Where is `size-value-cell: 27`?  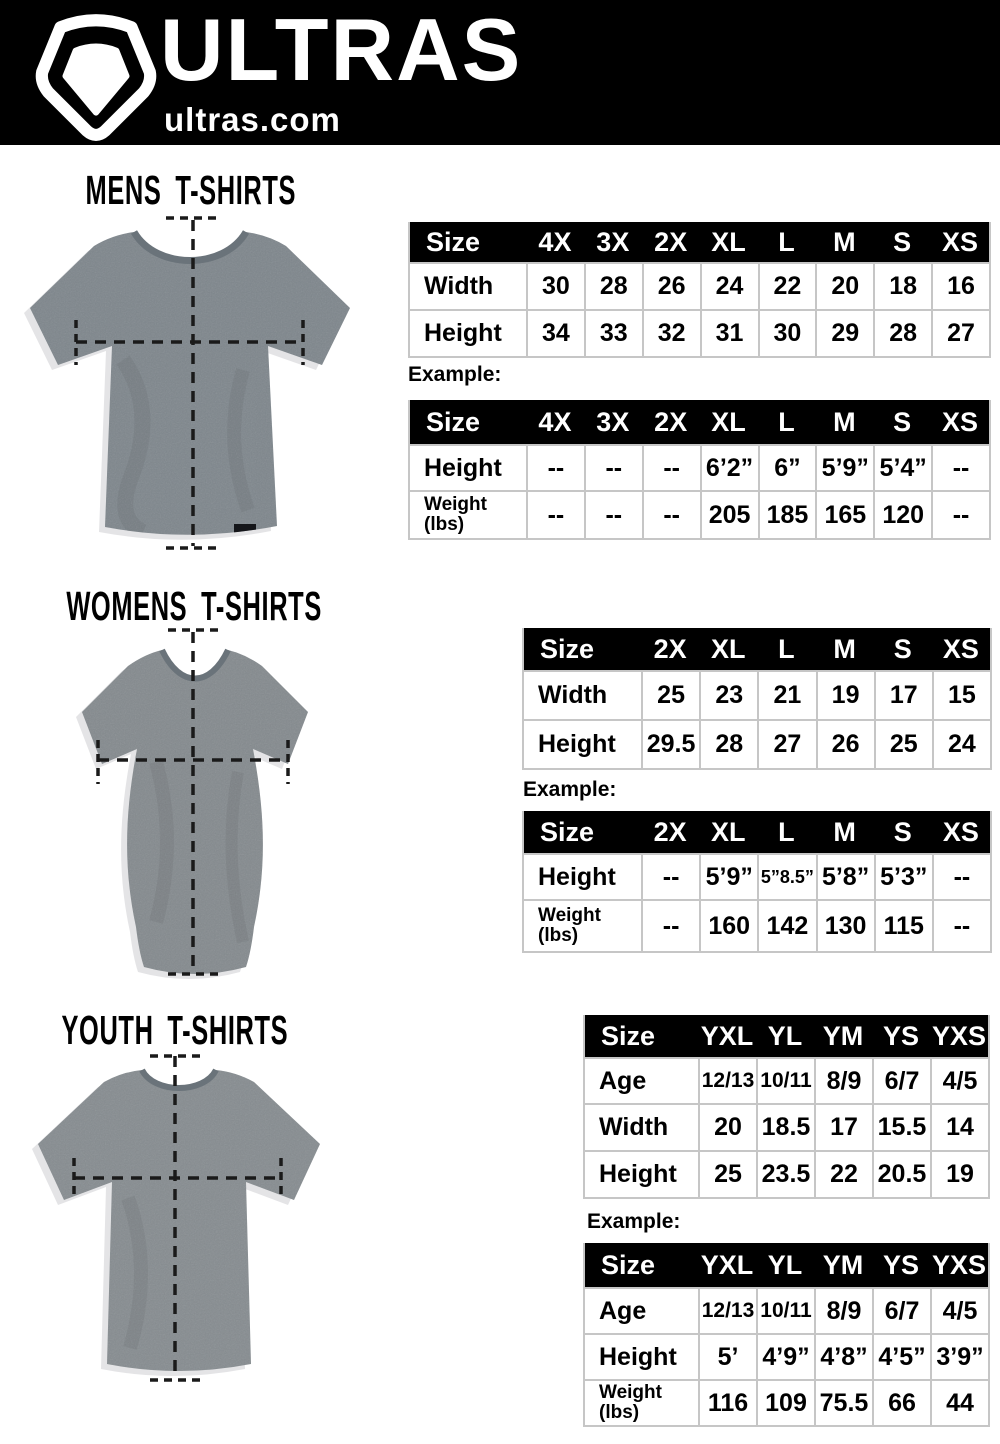 size-value-cell: 27 is located at coordinates (960, 332).